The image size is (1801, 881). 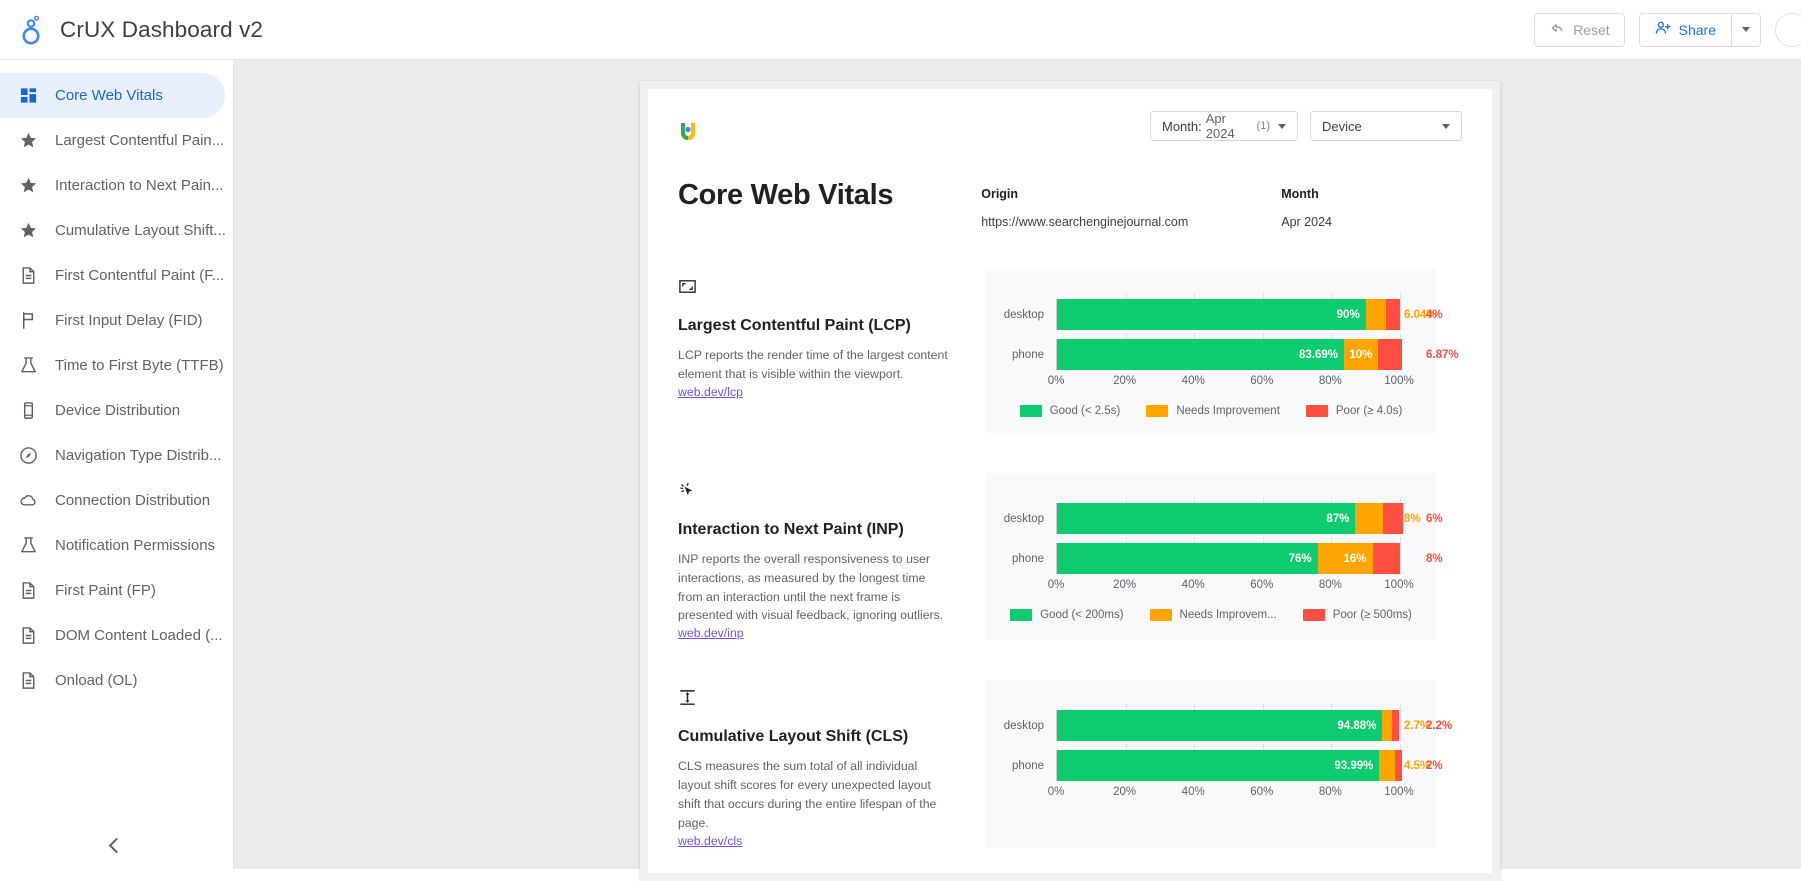 I want to click on bar-segment-label: 16%, so click(x=1355, y=558).